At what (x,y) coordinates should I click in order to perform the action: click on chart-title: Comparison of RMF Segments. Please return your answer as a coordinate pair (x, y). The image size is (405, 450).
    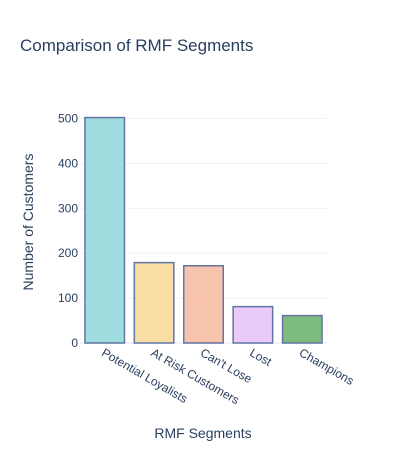
    Looking at the image, I should click on (136, 45).